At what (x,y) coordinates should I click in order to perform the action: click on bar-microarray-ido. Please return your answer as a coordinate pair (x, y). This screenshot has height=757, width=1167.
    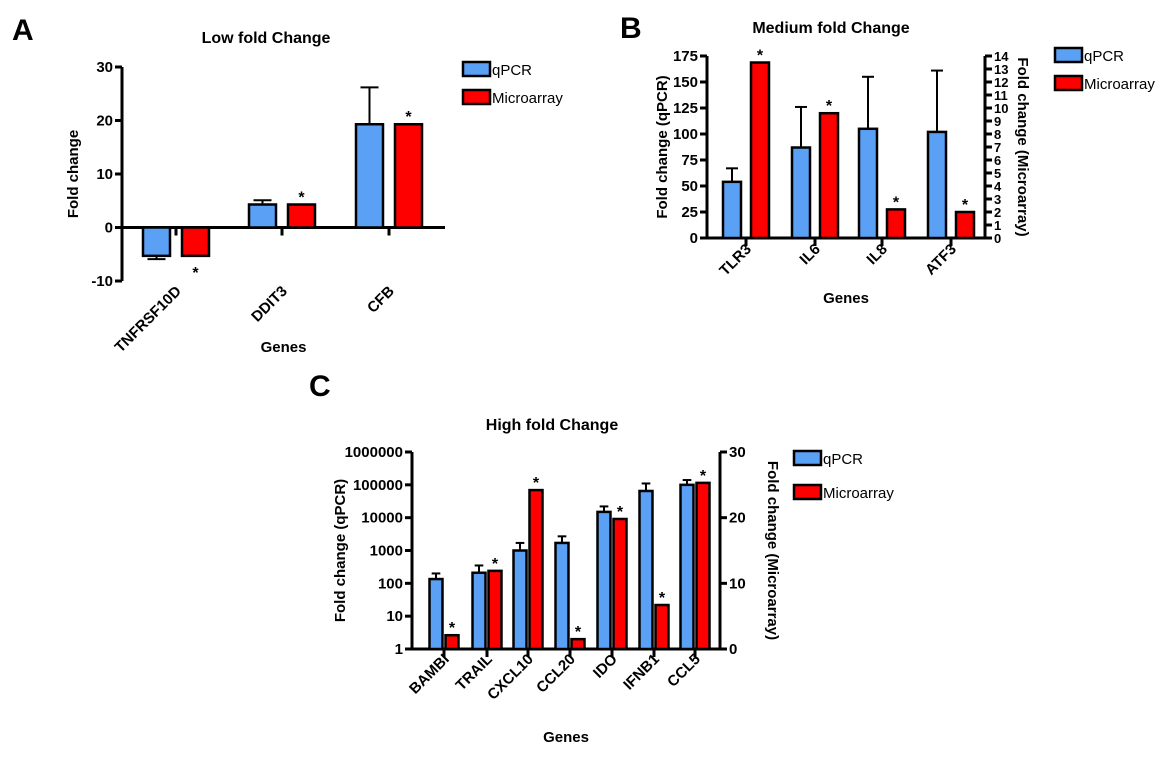
    Looking at the image, I should click on (620, 584).